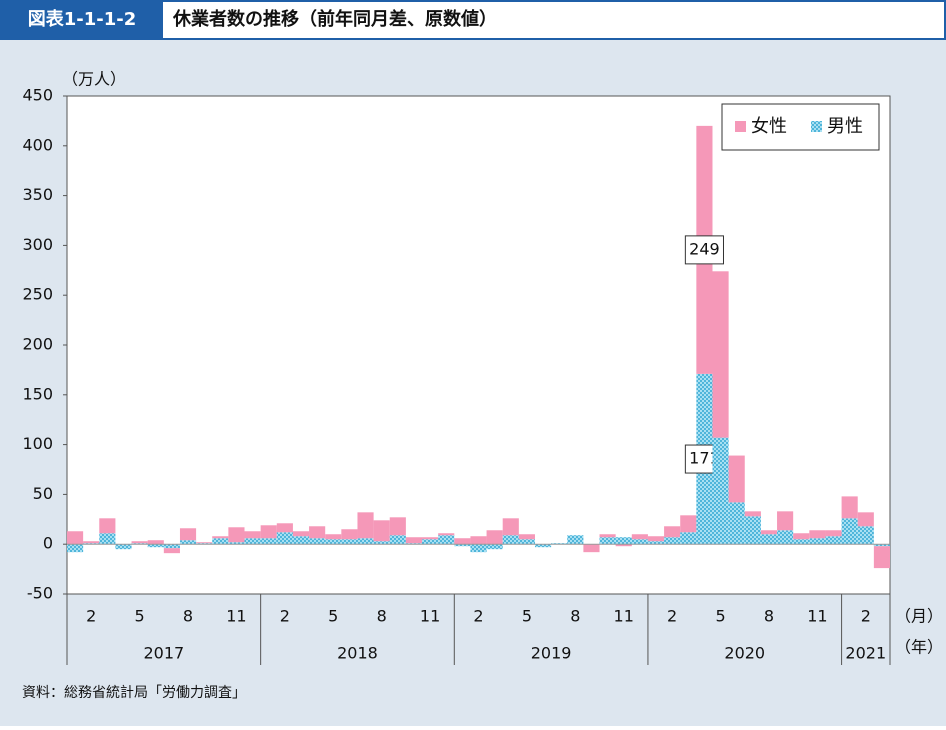 This screenshot has height=730, width=946. I want to click on year-label: 2019, so click(551, 653).